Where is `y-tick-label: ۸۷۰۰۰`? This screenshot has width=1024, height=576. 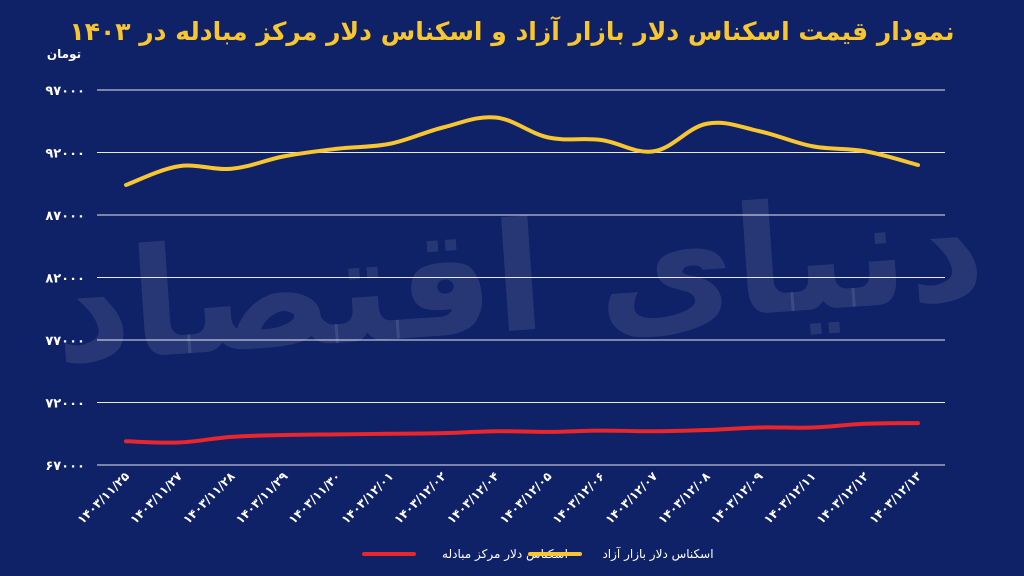 y-tick-label: ۸۷۰۰۰ is located at coordinates (65, 216).